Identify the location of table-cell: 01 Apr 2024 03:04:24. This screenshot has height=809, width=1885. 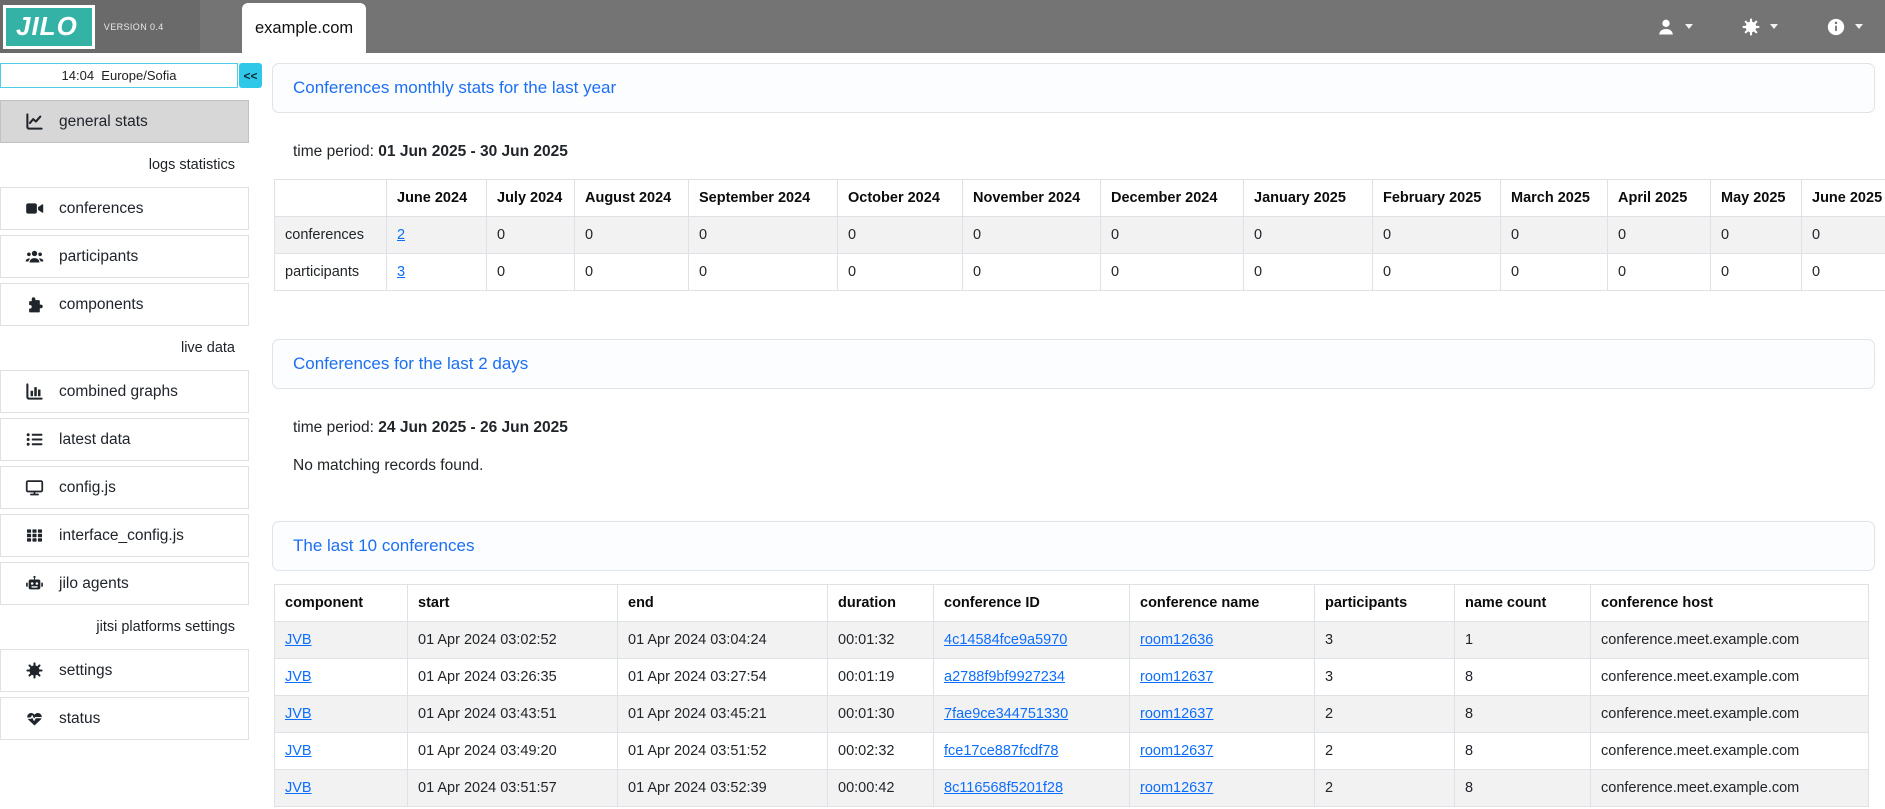
(722, 640).